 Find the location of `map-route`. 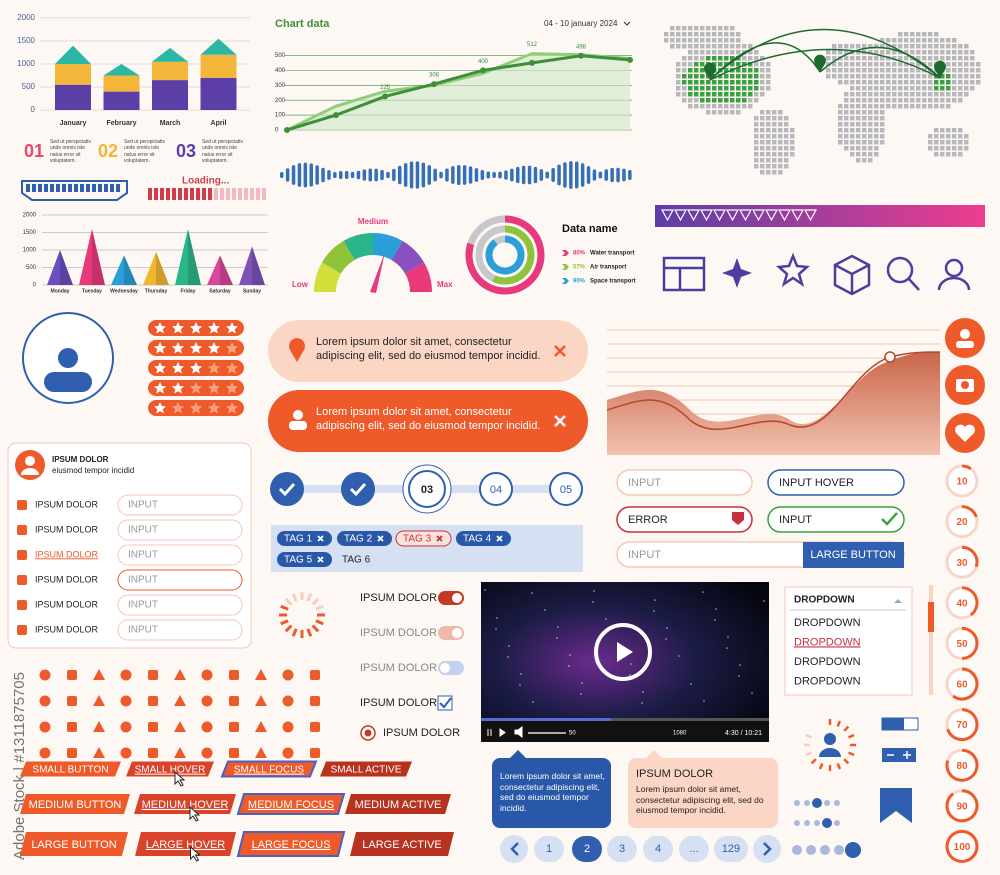

map-route is located at coordinates (765, 61).